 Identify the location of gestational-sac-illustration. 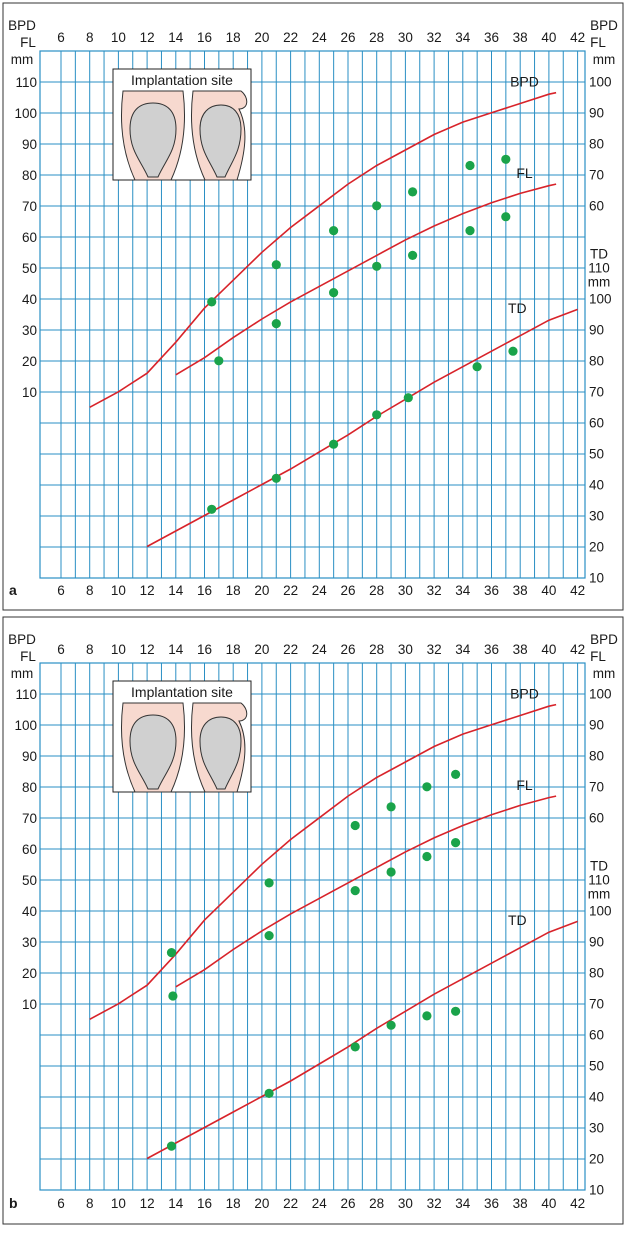
(220, 753).